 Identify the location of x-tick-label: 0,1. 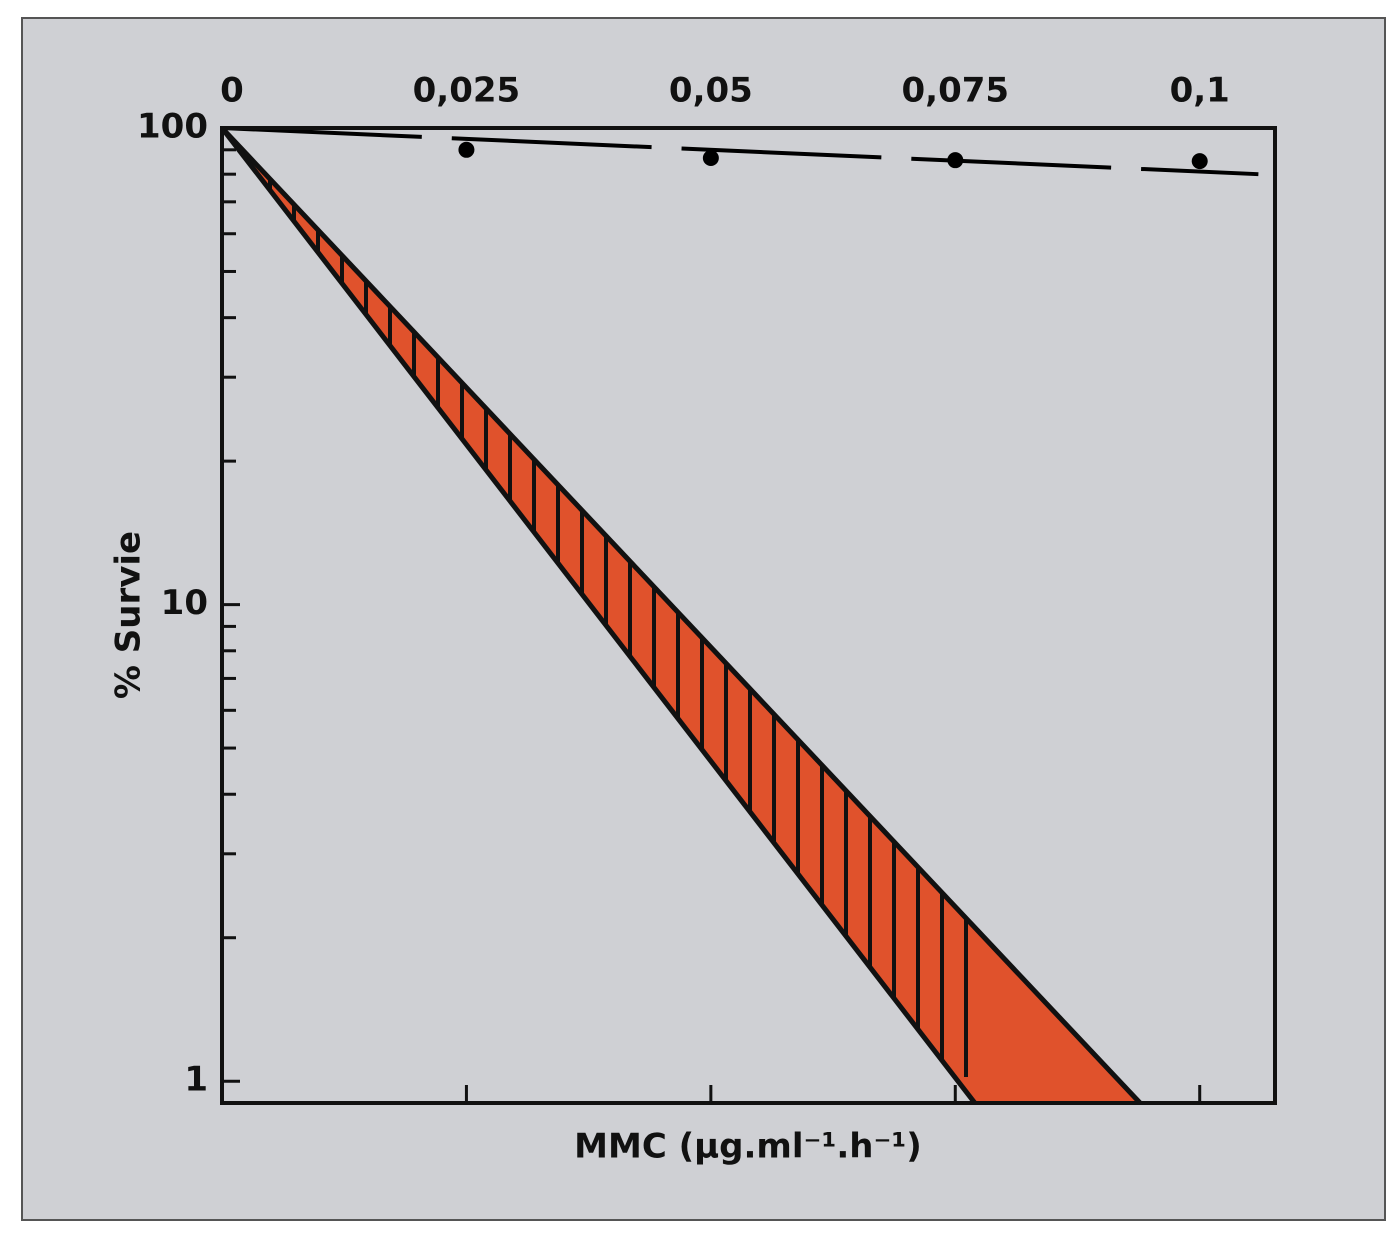
(1200, 91).